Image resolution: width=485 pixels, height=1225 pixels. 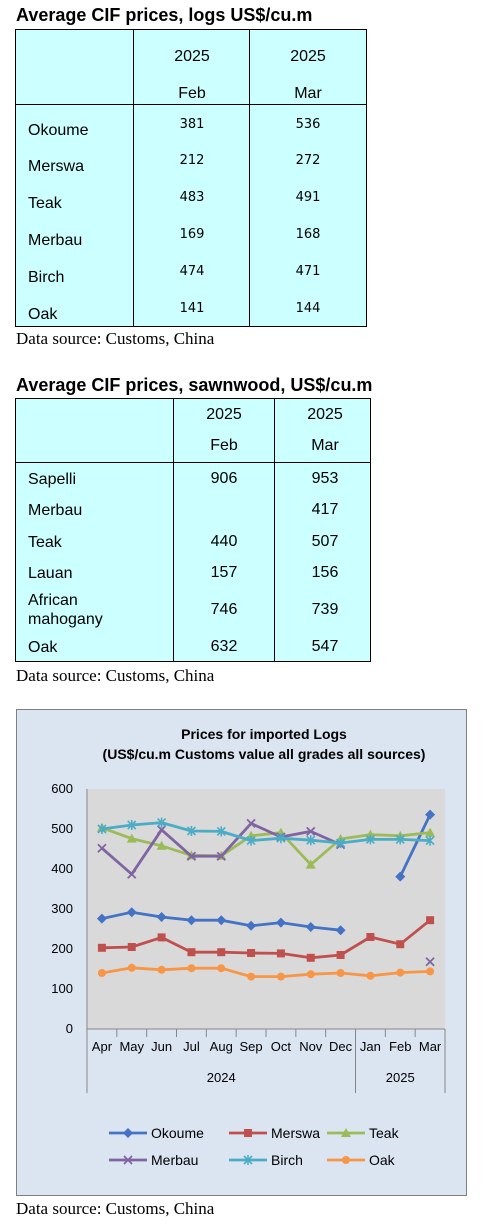 I want to click on price-cell: 536, so click(x=308, y=124).